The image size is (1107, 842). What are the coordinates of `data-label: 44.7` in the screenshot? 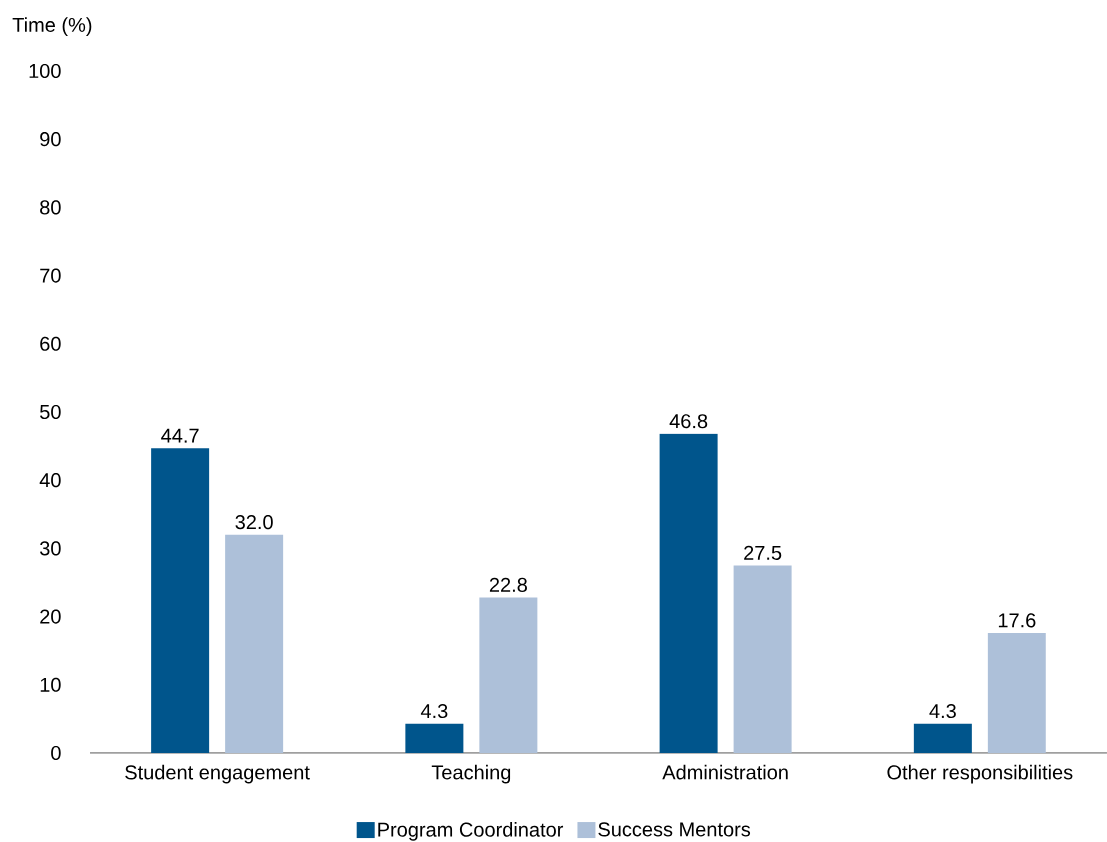 It's located at (180, 435).